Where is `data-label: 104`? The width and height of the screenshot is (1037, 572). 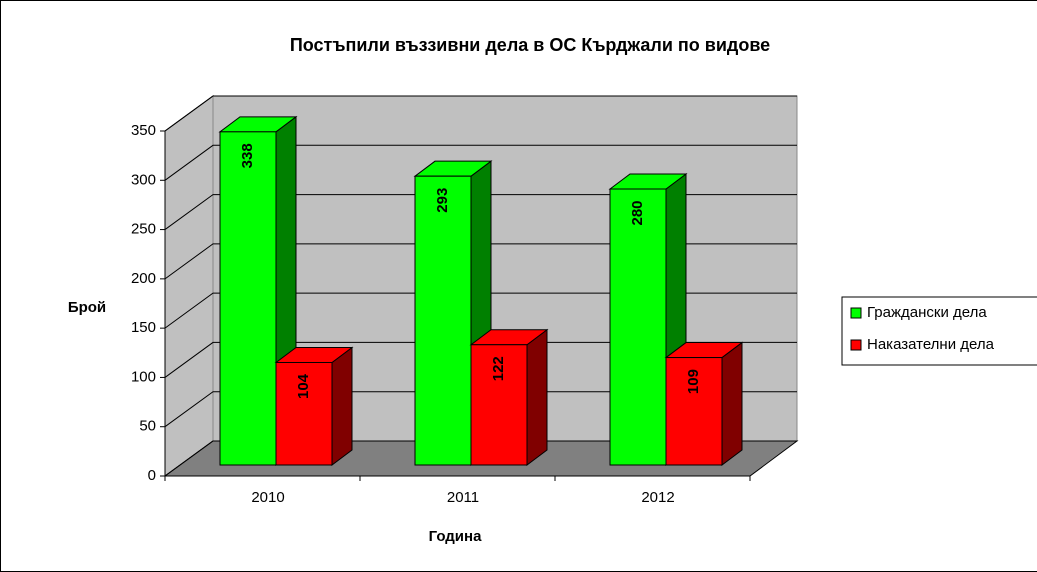
data-label: 104 is located at coordinates (303, 386).